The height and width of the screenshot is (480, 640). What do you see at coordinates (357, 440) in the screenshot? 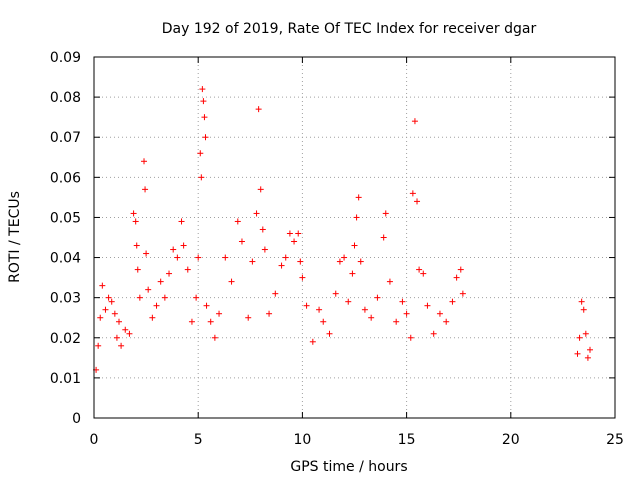
I see `x-tick-labels: 0 5 10 15 20 25` at bounding box center [357, 440].